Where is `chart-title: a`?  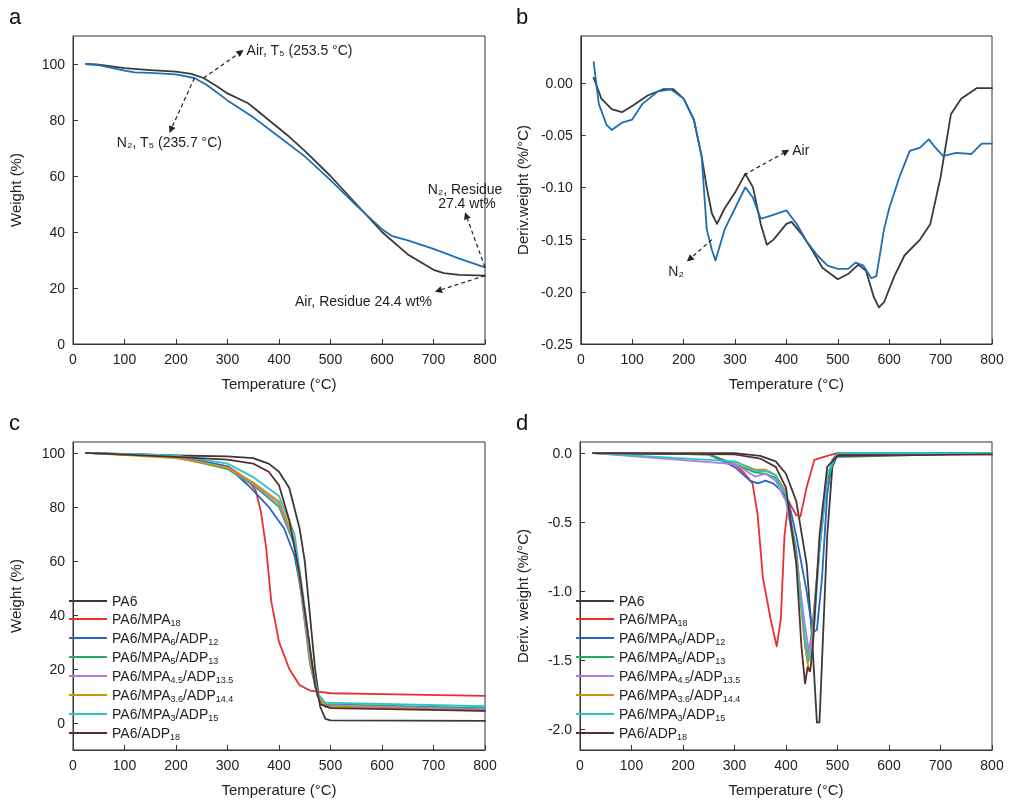
chart-title: a is located at coordinates (15, 16).